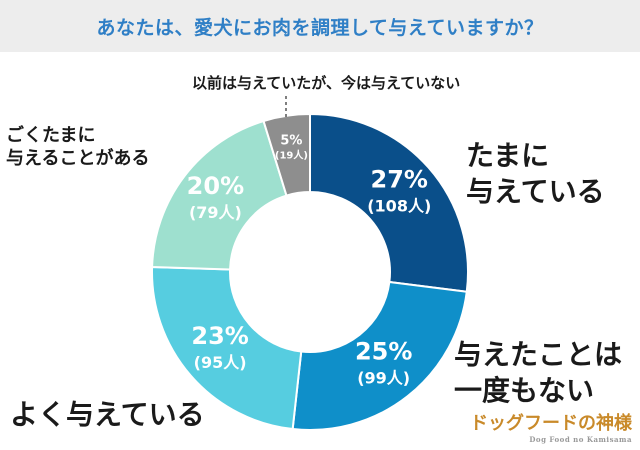  Describe the element at coordinates (399, 179) in the screenshot. I see `slice-percent-0: 27%` at that location.